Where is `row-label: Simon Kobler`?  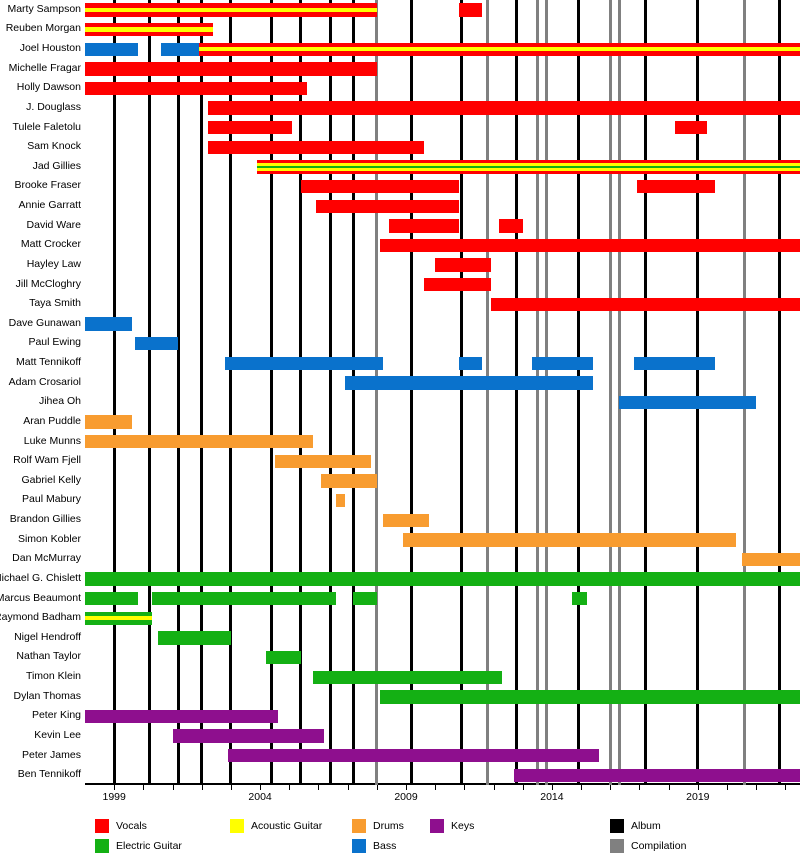 row-label: Simon Kobler is located at coordinates (49, 538).